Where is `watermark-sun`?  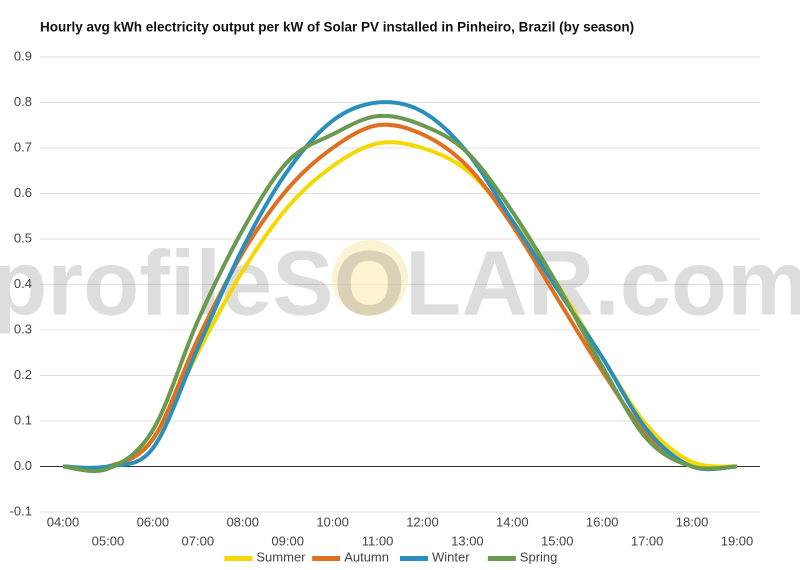 watermark-sun is located at coordinates (370, 278).